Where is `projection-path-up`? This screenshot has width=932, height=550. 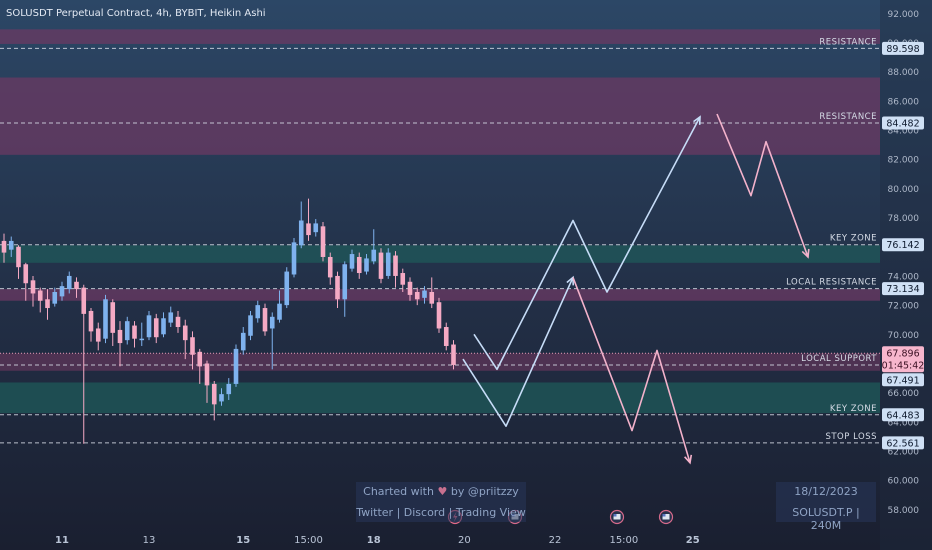
projection-path-up is located at coordinates (587, 243).